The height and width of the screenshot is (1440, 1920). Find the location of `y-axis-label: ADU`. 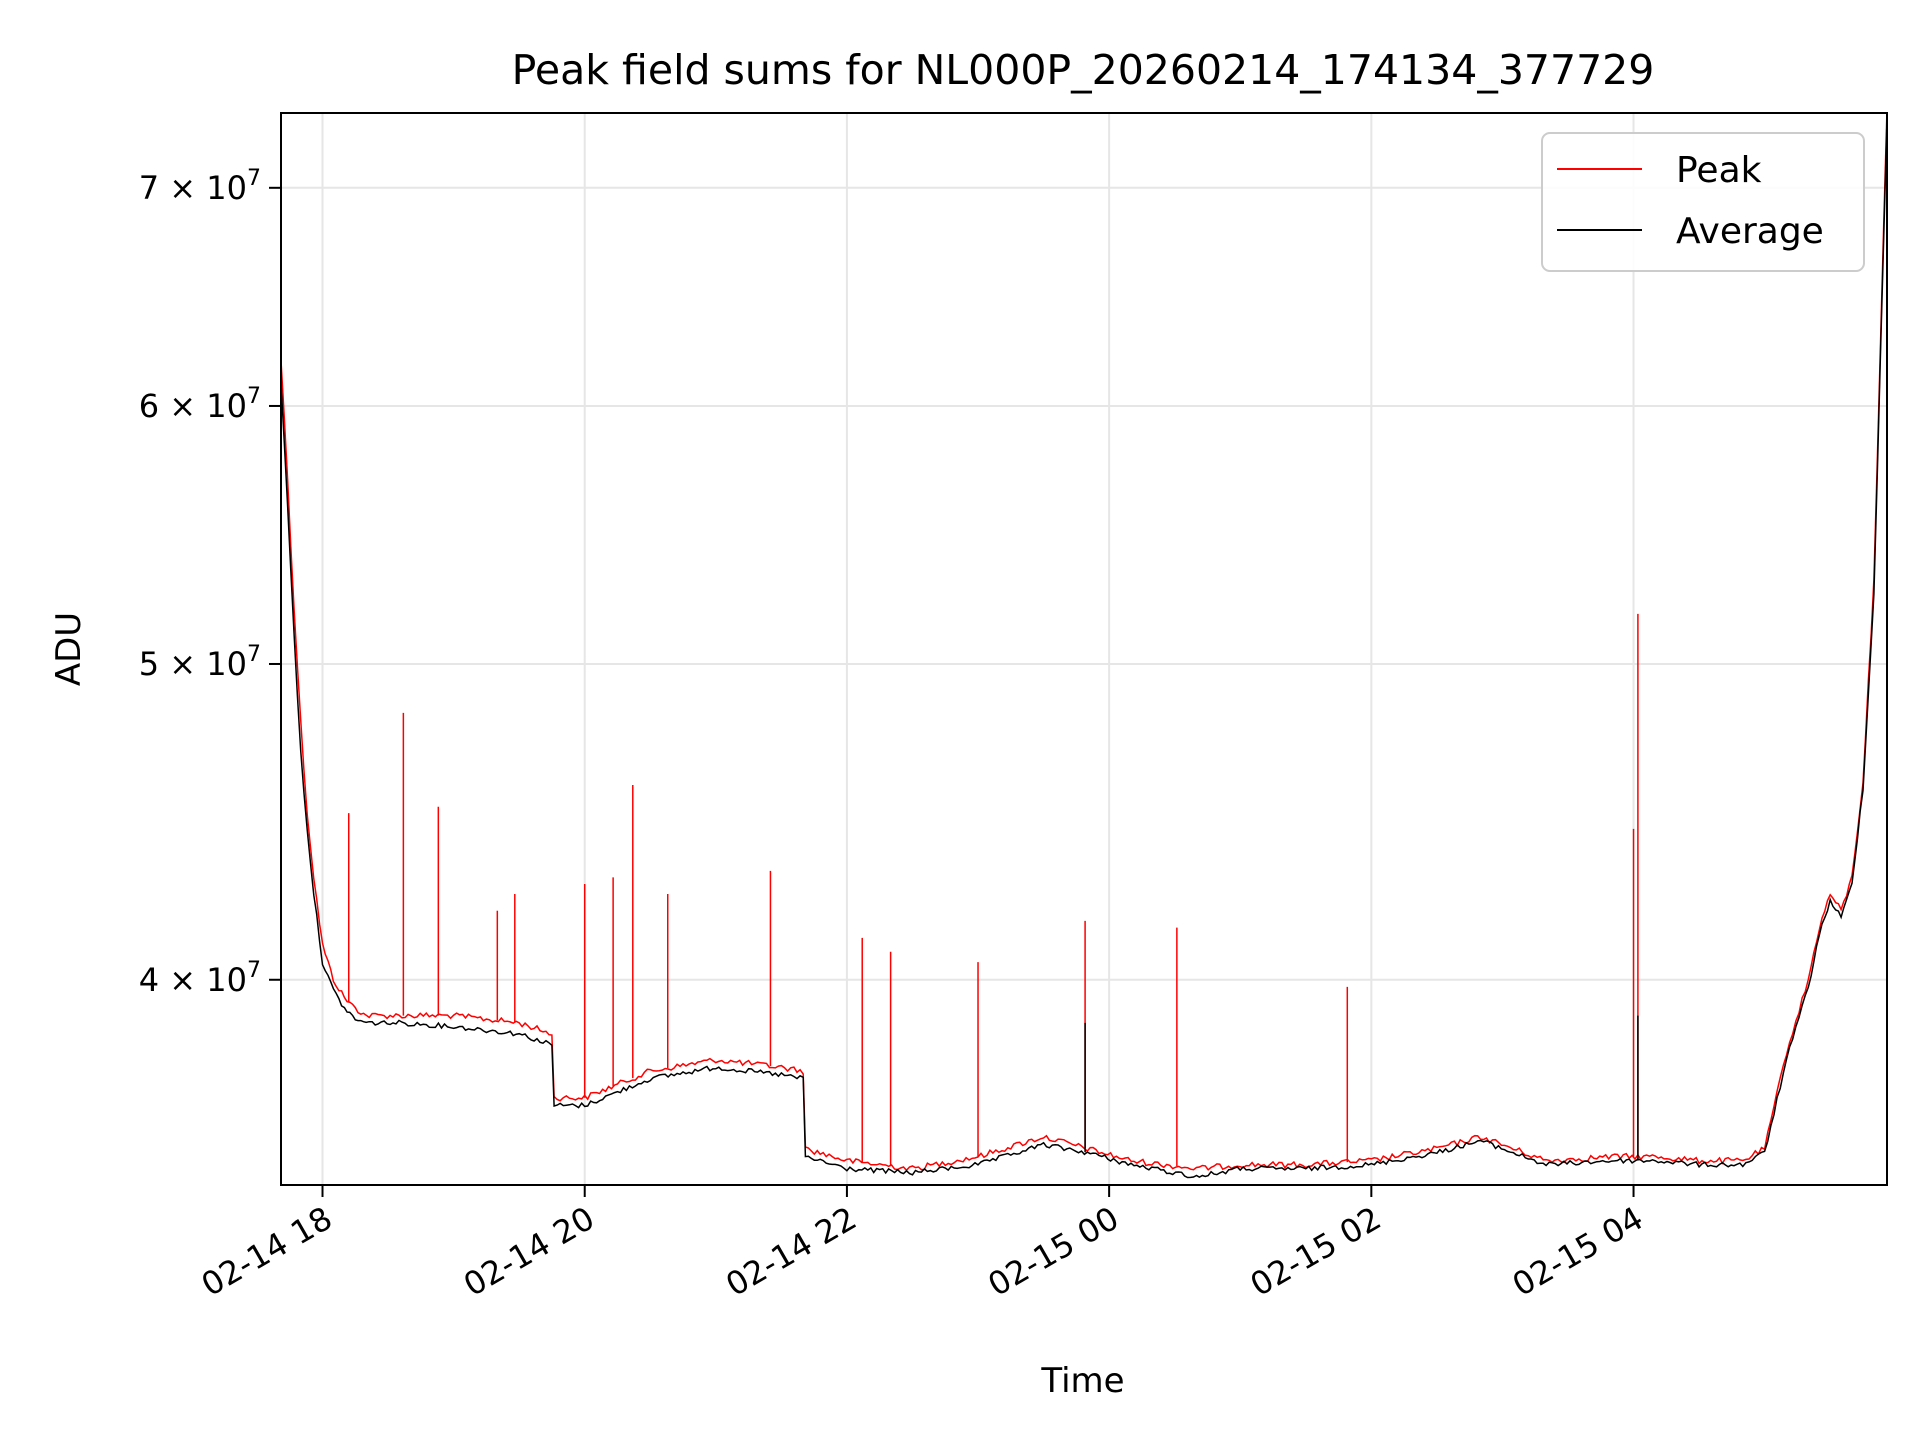

y-axis-label: ADU is located at coordinates (69, 649).